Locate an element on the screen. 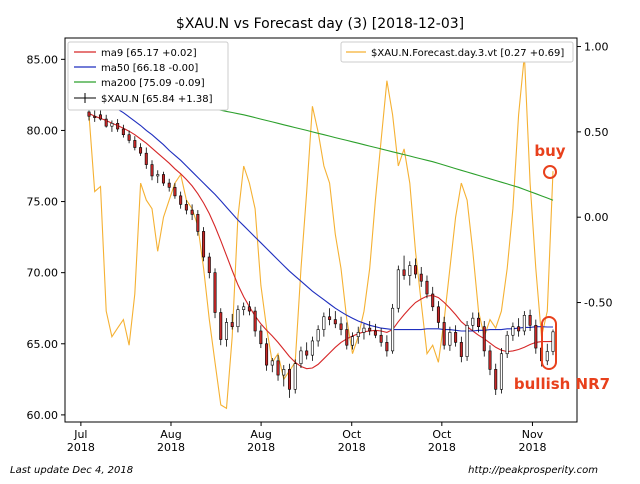  legend-forecast-label: $XAU.N.Forecast.day.3.vt [0.27 +0.69] is located at coordinates (467, 53).